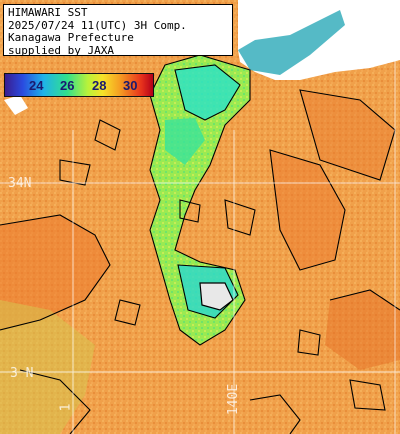  What do you see at coordinates (20, 183) in the screenshot?
I see `latitude-label: 34N` at bounding box center [20, 183].